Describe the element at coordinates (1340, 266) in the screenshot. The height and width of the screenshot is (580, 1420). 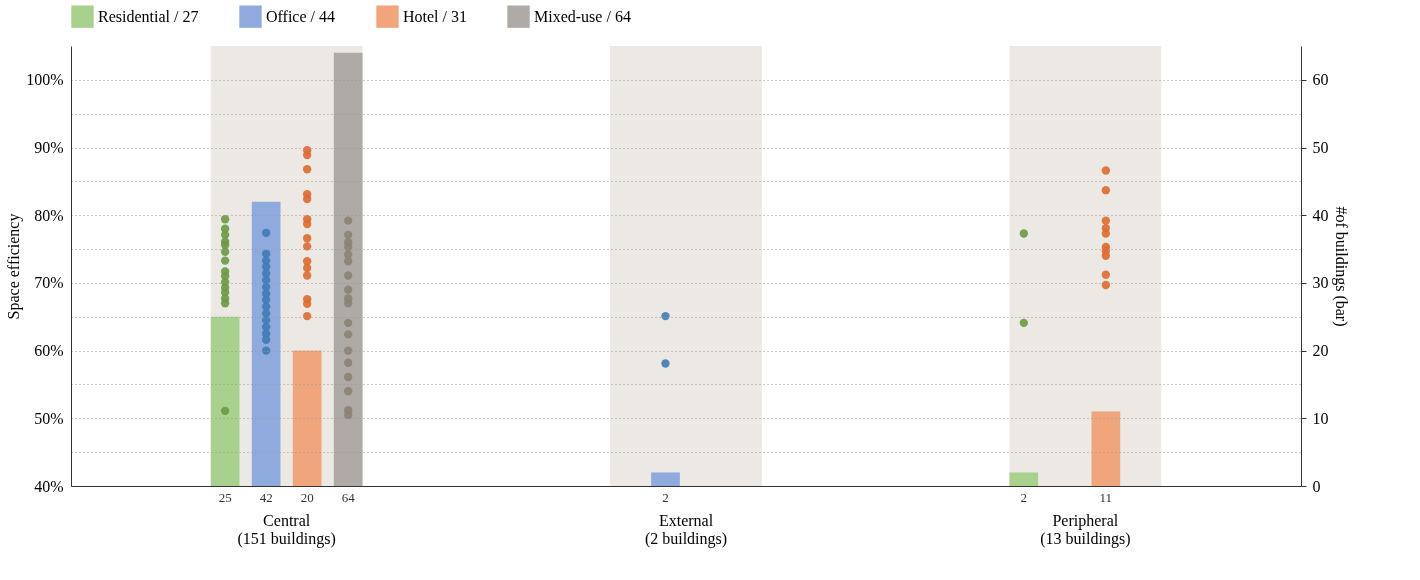
I see `y2-axis-title: #of buildings (bar)` at that location.